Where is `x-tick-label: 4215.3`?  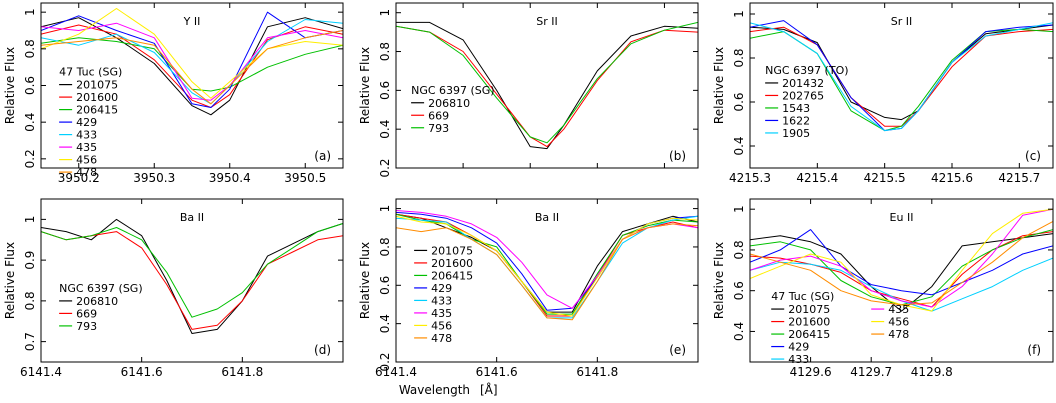
x-tick-label: 4215.3 is located at coordinates (750, 178).